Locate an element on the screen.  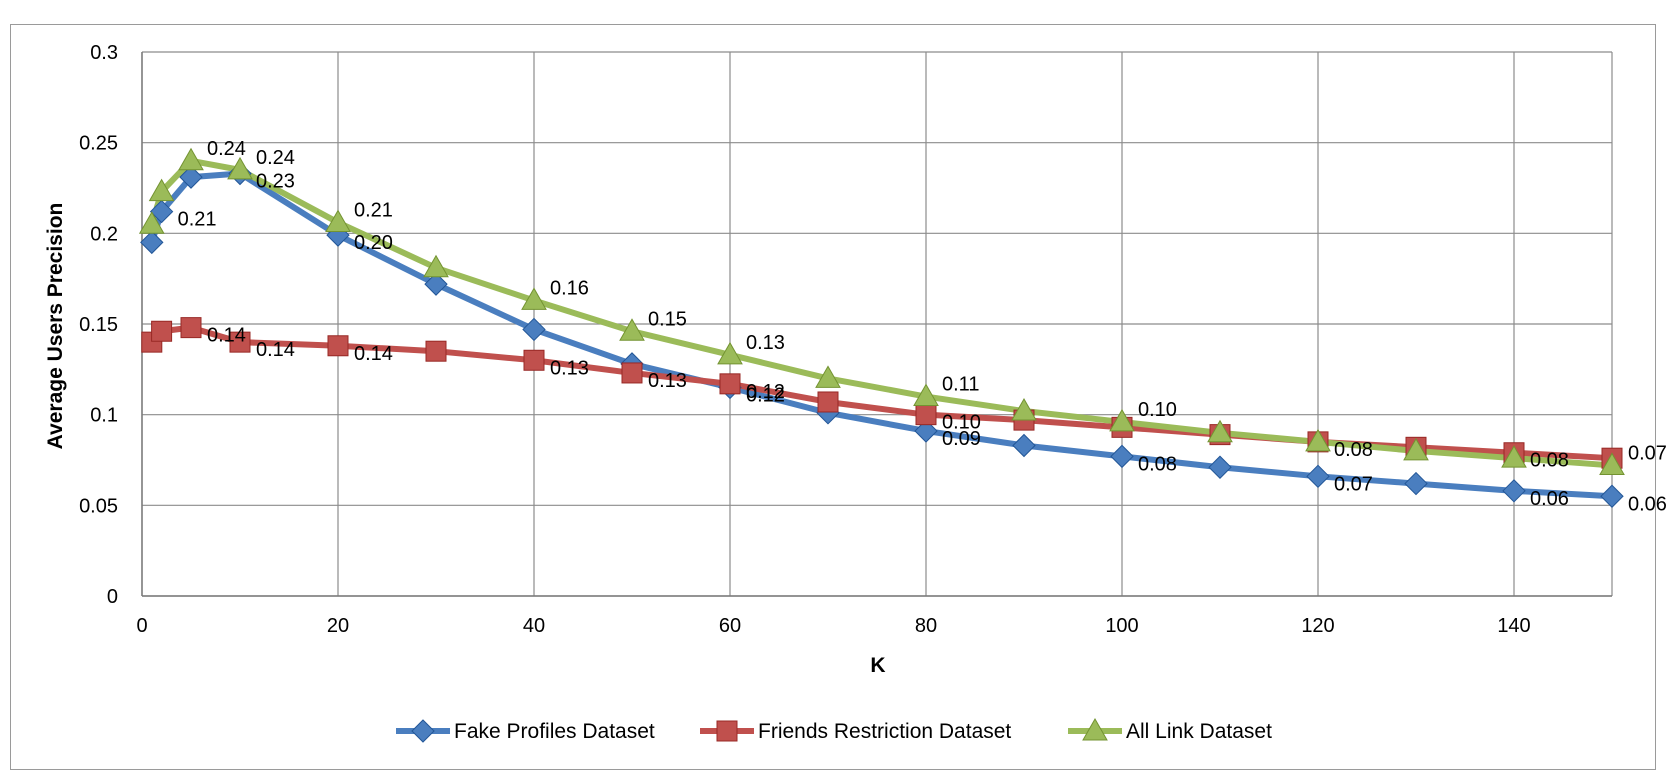
x-tick-label: 60 is located at coordinates (730, 626).